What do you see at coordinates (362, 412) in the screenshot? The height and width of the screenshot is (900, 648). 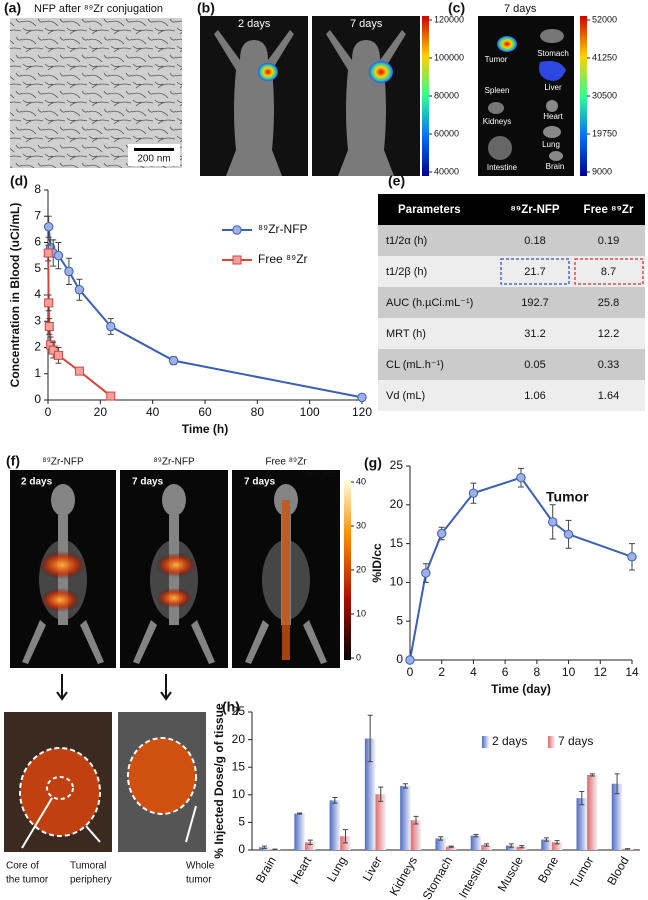 I see `x-tick-label: 120` at bounding box center [362, 412].